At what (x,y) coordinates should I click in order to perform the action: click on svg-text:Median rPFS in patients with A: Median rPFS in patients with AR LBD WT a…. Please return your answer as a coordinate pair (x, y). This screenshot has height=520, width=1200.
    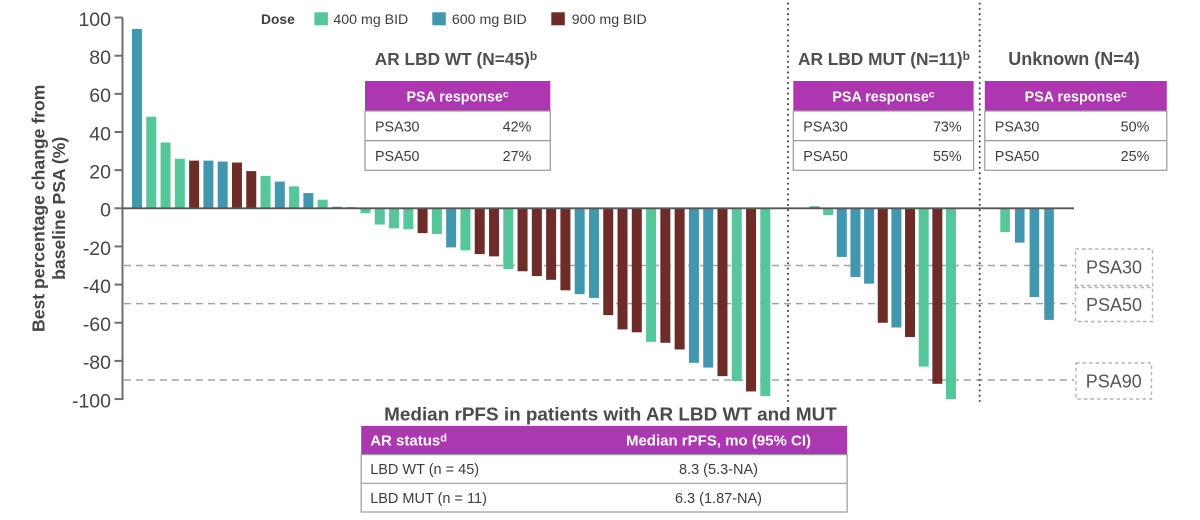
    Looking at the image, I should click on (610, 414).